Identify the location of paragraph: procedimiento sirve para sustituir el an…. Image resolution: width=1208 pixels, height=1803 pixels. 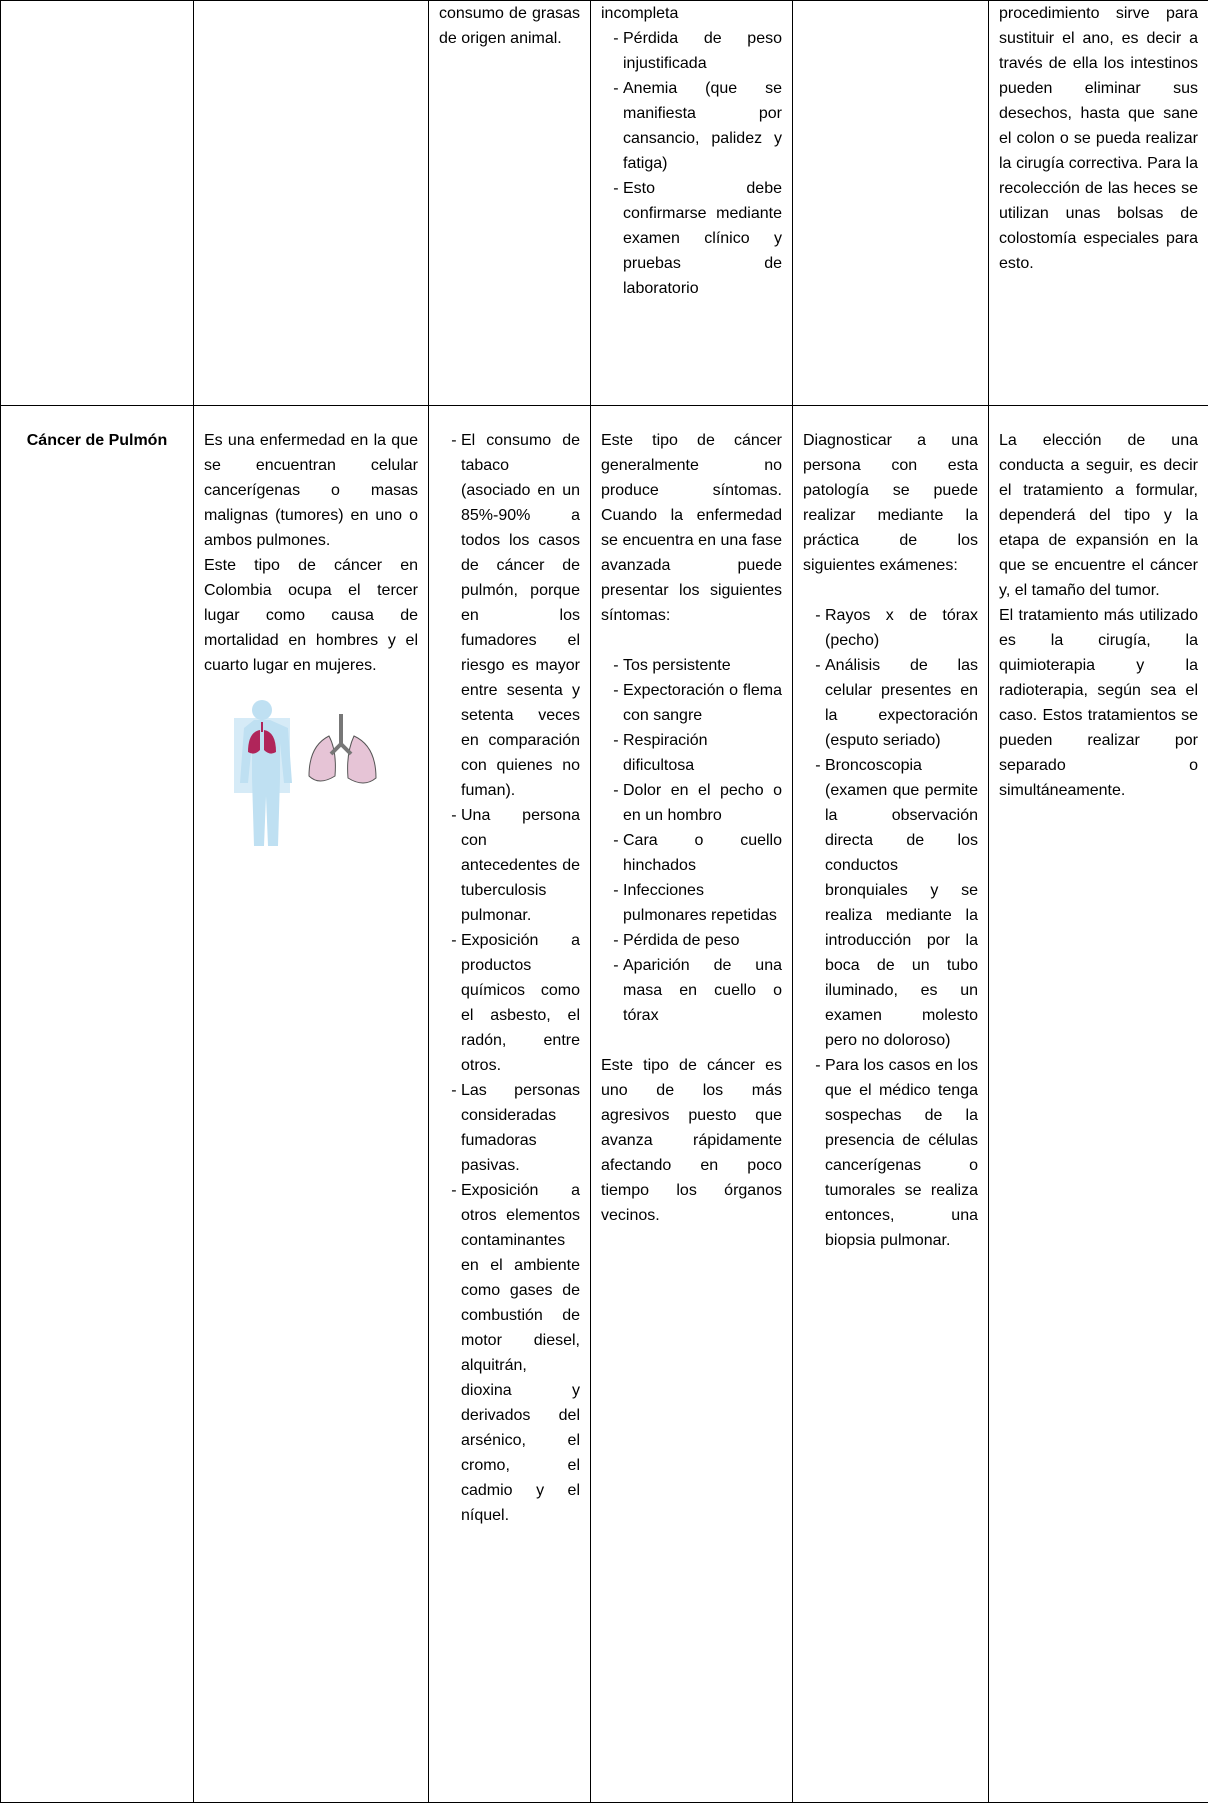
(1098, 138).